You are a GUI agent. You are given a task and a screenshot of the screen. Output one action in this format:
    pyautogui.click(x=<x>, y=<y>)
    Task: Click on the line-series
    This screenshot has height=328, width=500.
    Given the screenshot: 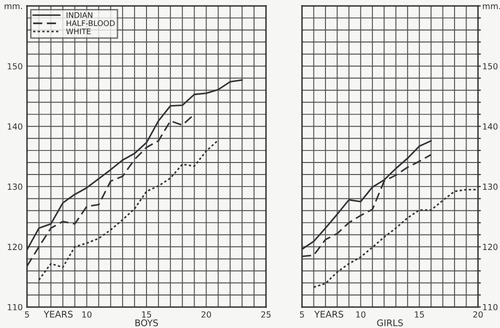 What is the action you would take?
    pyautogui.click(x=395, y=238)
    